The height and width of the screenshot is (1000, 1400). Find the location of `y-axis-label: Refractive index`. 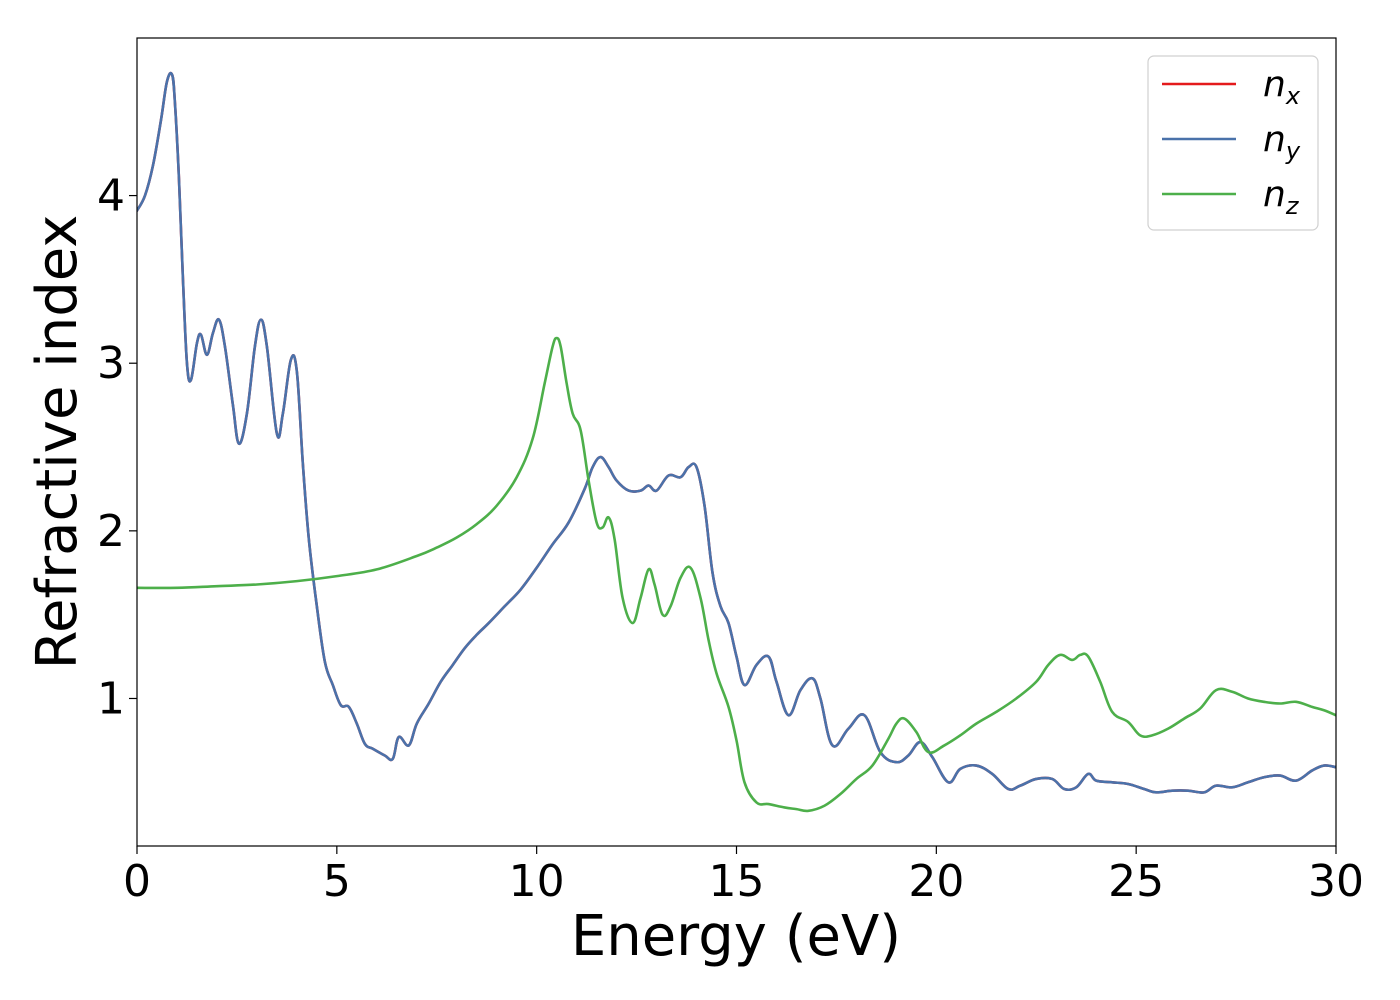

y-axis-label: Refractive index is located at coordinates (57, 442).